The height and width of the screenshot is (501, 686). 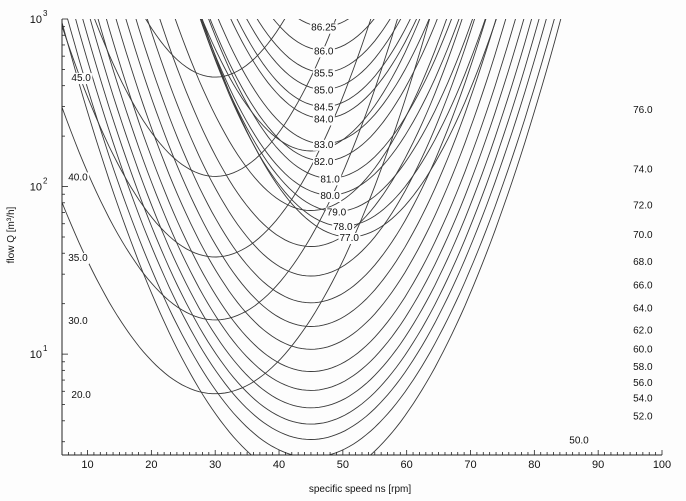 What do you see at coordinates (324, 162) in the screenshot?
I see `contour-label: 82.0` at bounding box center [324, 162].